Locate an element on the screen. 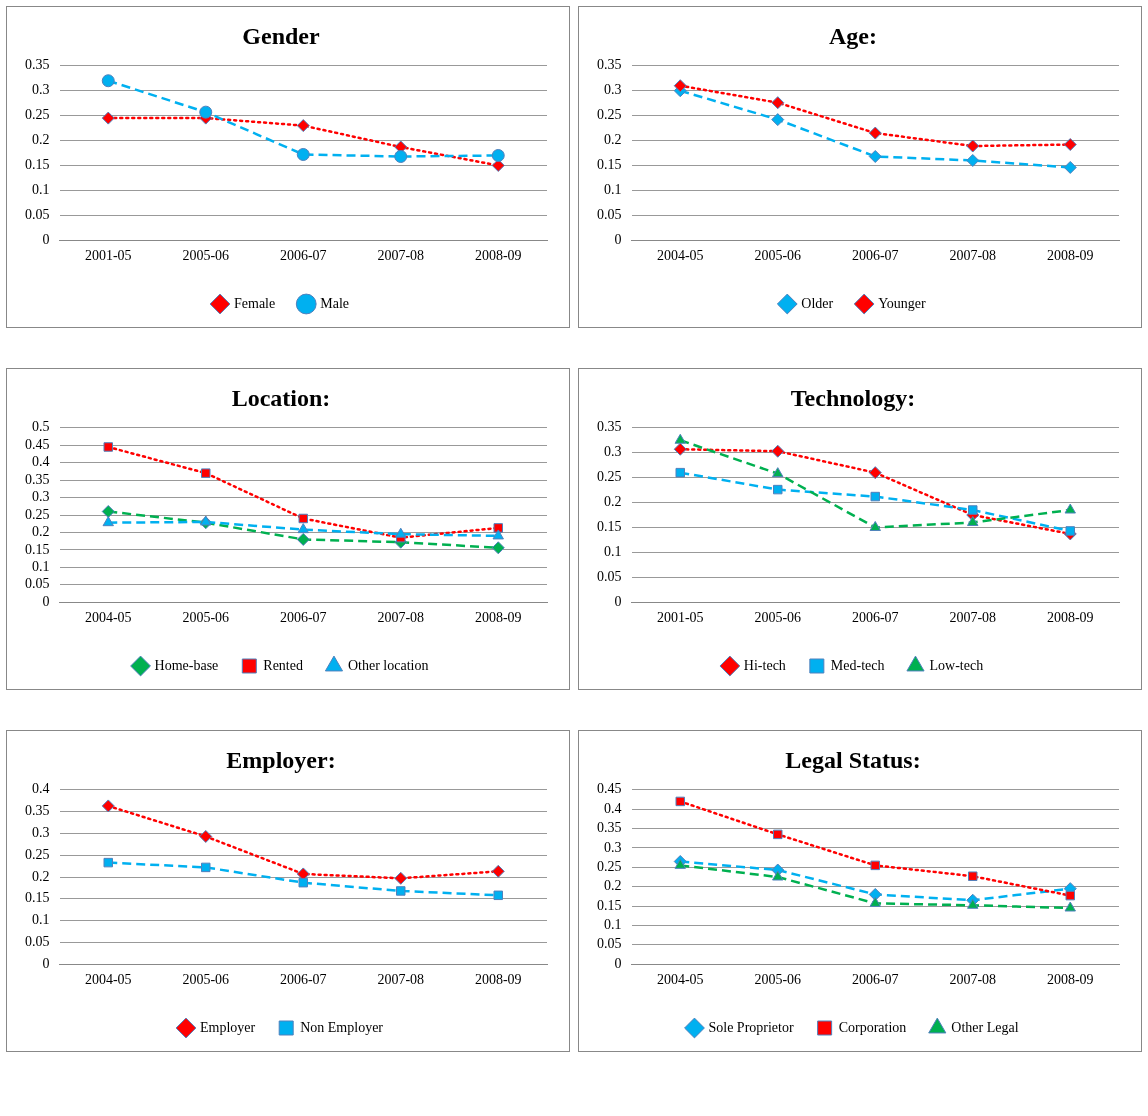 This screenshot has height=1116, width=1148. chart-title: Gender is located at coordinates (281, 35).